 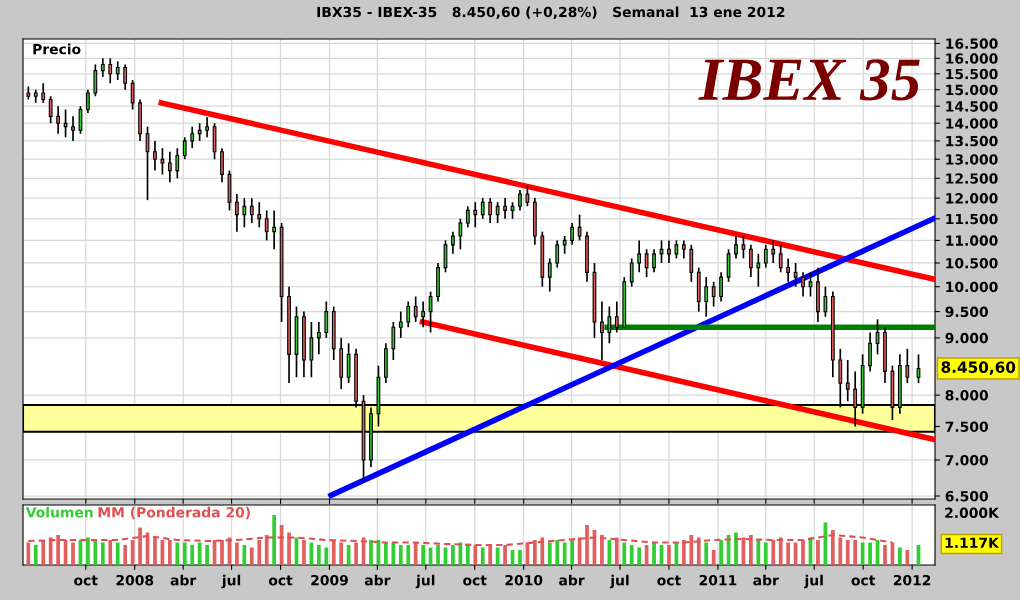 What do you see at coordinates (972, 159) in the screenshot?
I see `y-tick-label: 13.000` at bounding box center [972, 159].